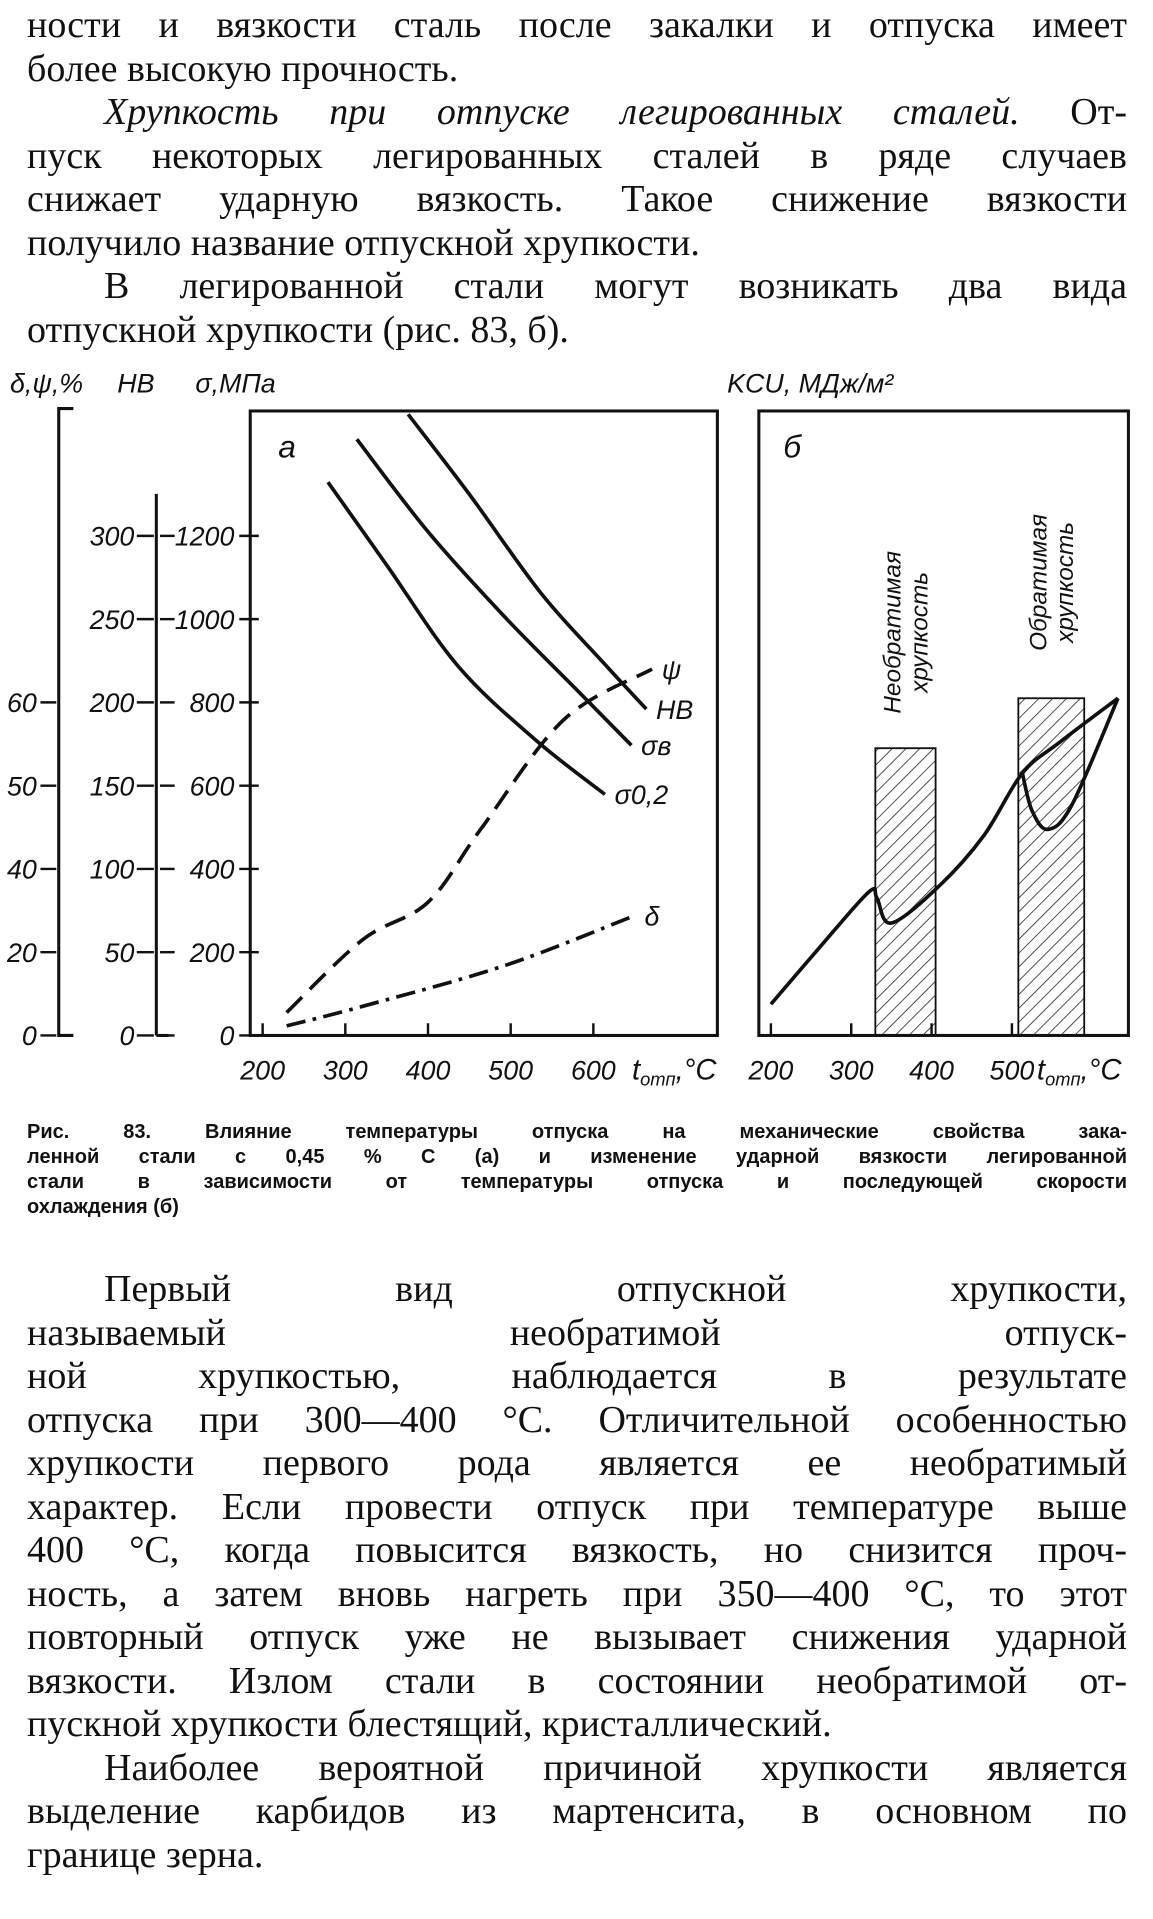 This screenshot has width=1153, height=1919. Describe the element at coordinates (112, 786) in the screenshot. I see `y-tick-label: 150` at that location.